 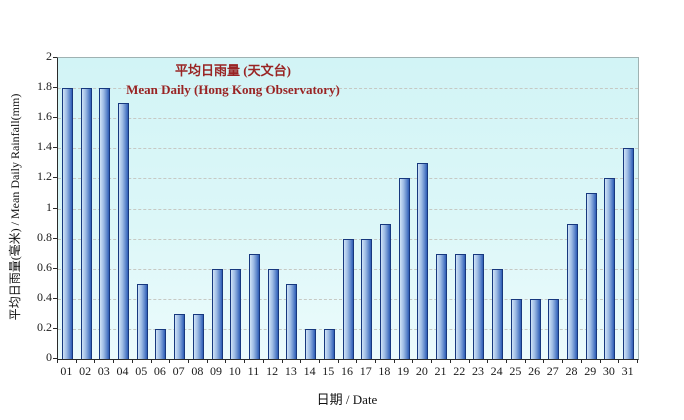 What do you see at coordinates (66, 371) in the screenshot?
I see `x-tick-label: 01` at bounding box center [66, 371].